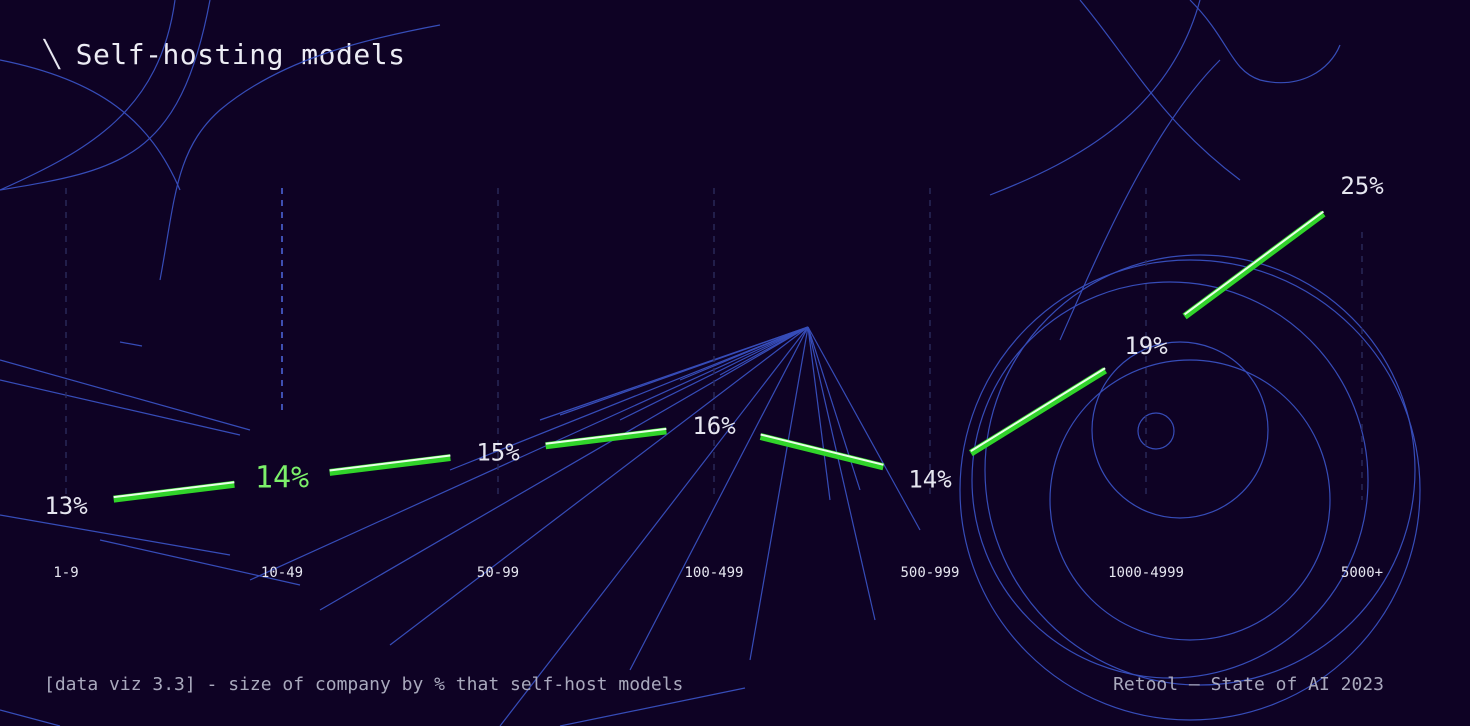  Describe the element at coordinates (1362, 186) in the screenshot. I see `data-label-6: 25%` at that location.